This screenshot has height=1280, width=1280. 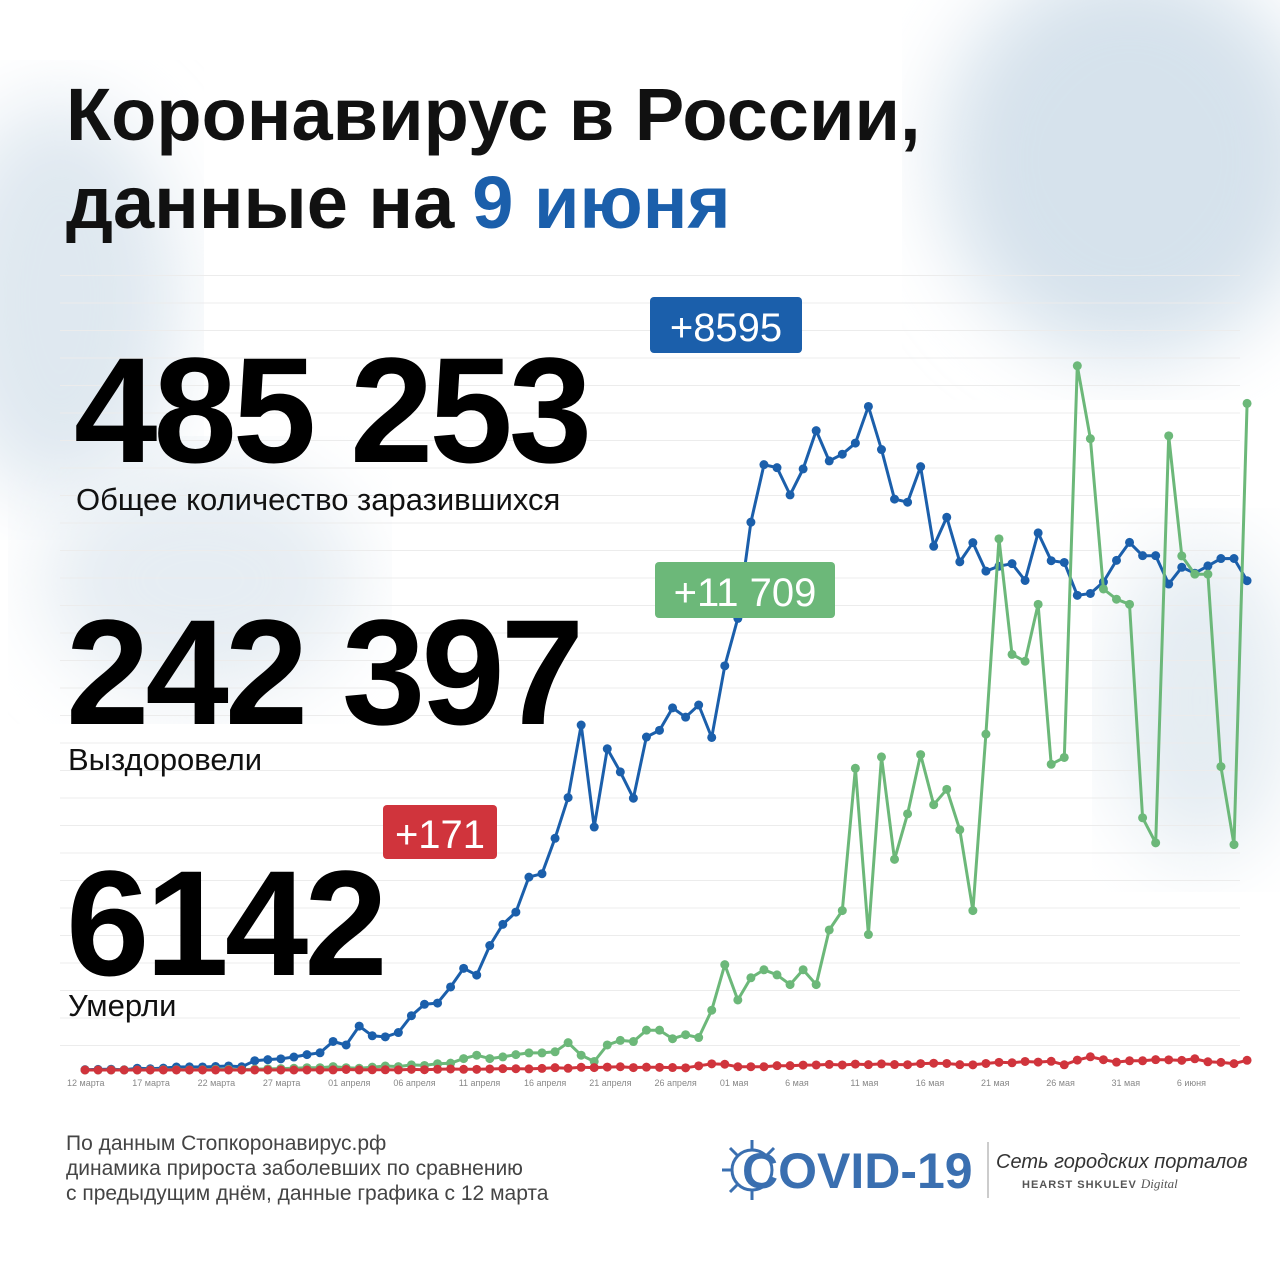 I want to click on stat: 6142 Умерли +171, so click(x=281, y=914).